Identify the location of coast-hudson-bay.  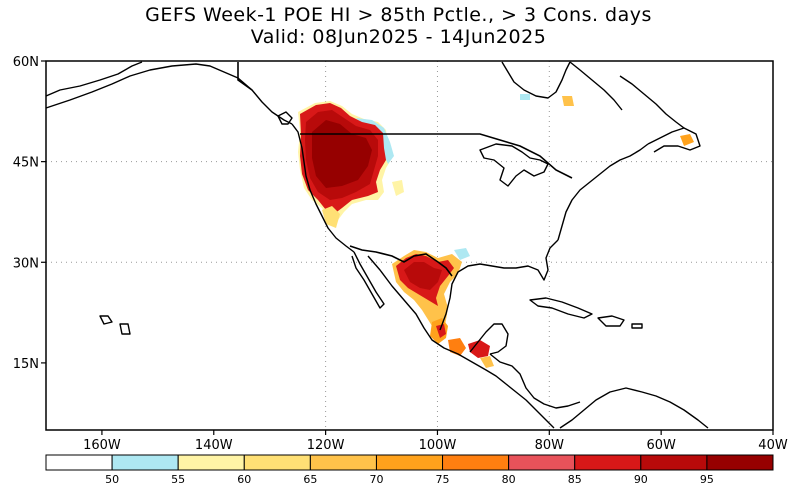
(536, 80).